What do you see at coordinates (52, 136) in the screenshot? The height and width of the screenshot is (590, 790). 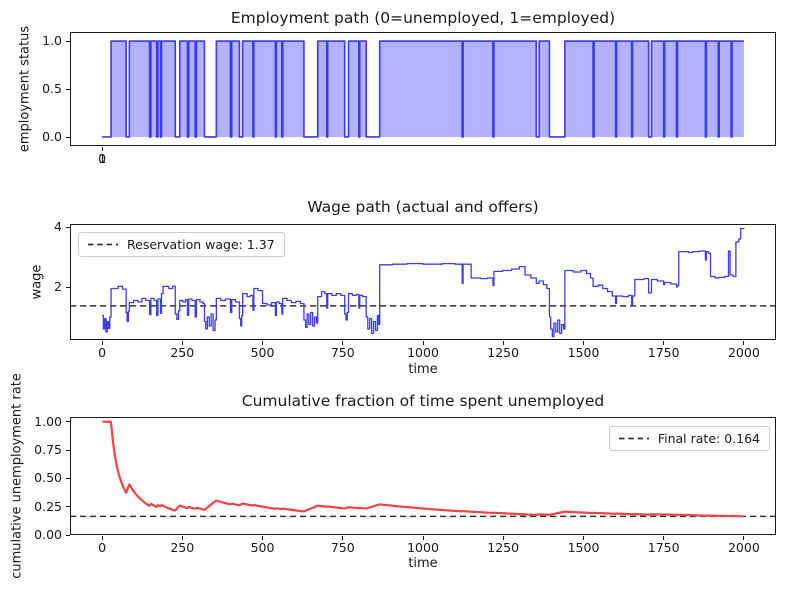 I see `employment-ytick-label: 0.0` at bounding box center [52, 136].